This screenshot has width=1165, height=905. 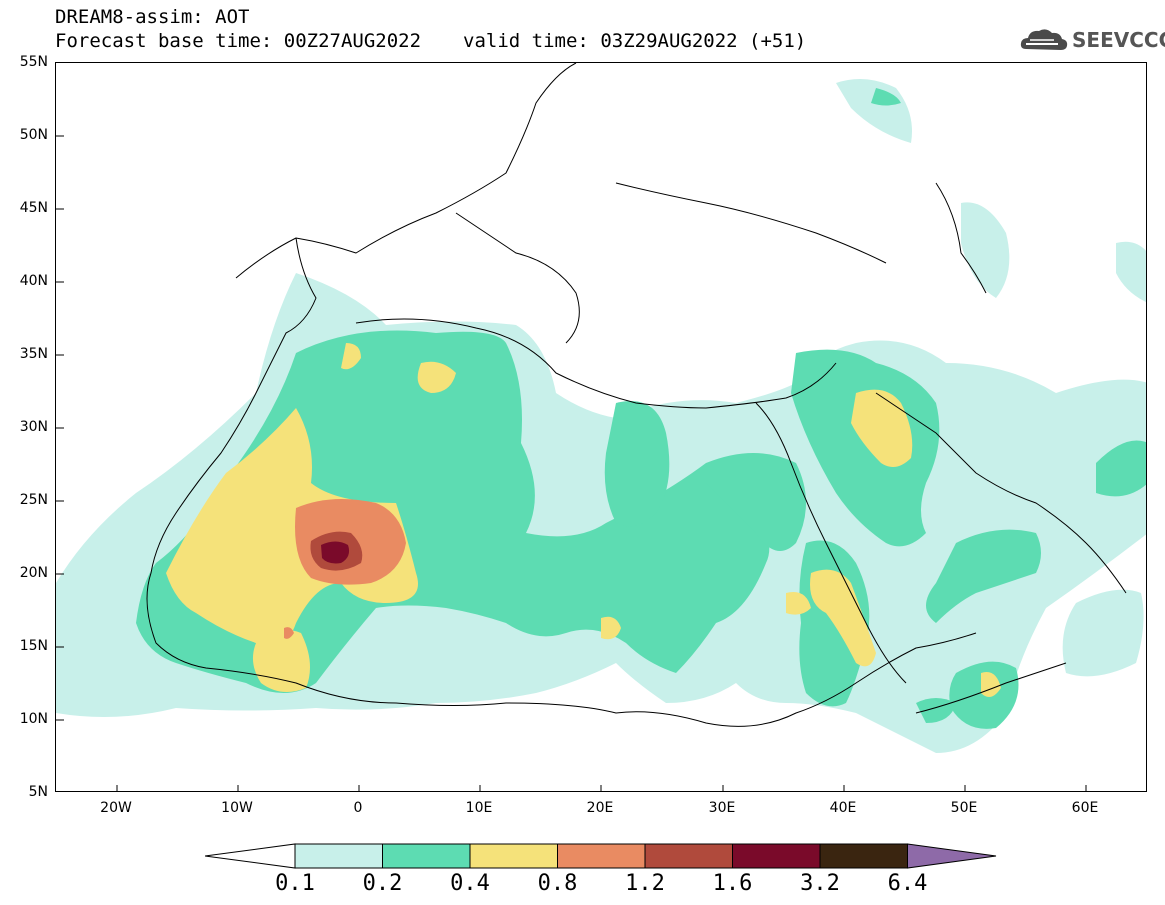 I want to click on lat-label: 20N, so click(x=33, y=573).